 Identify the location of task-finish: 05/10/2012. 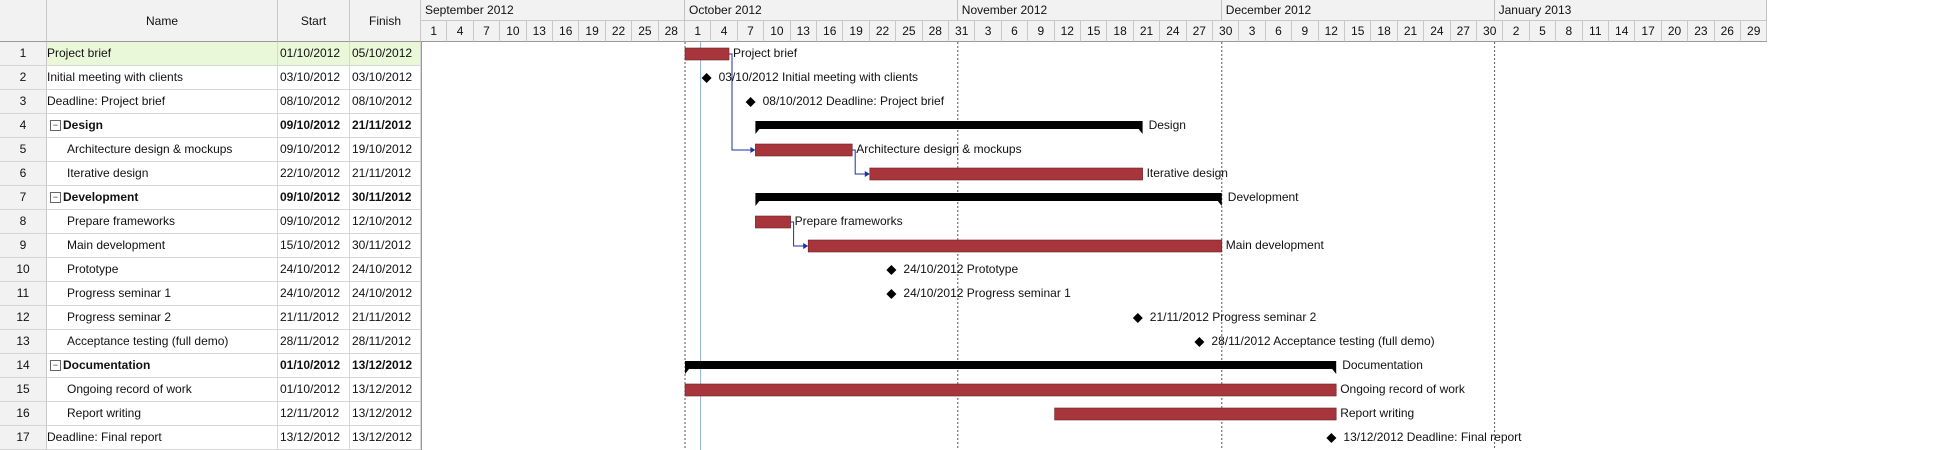
(385, 53).